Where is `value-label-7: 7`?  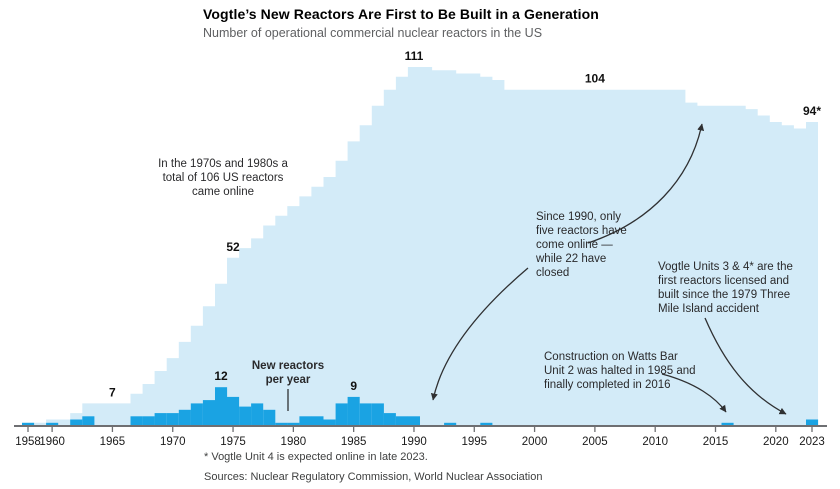 value-label-7: 7 is located at coordinates (112, 392).